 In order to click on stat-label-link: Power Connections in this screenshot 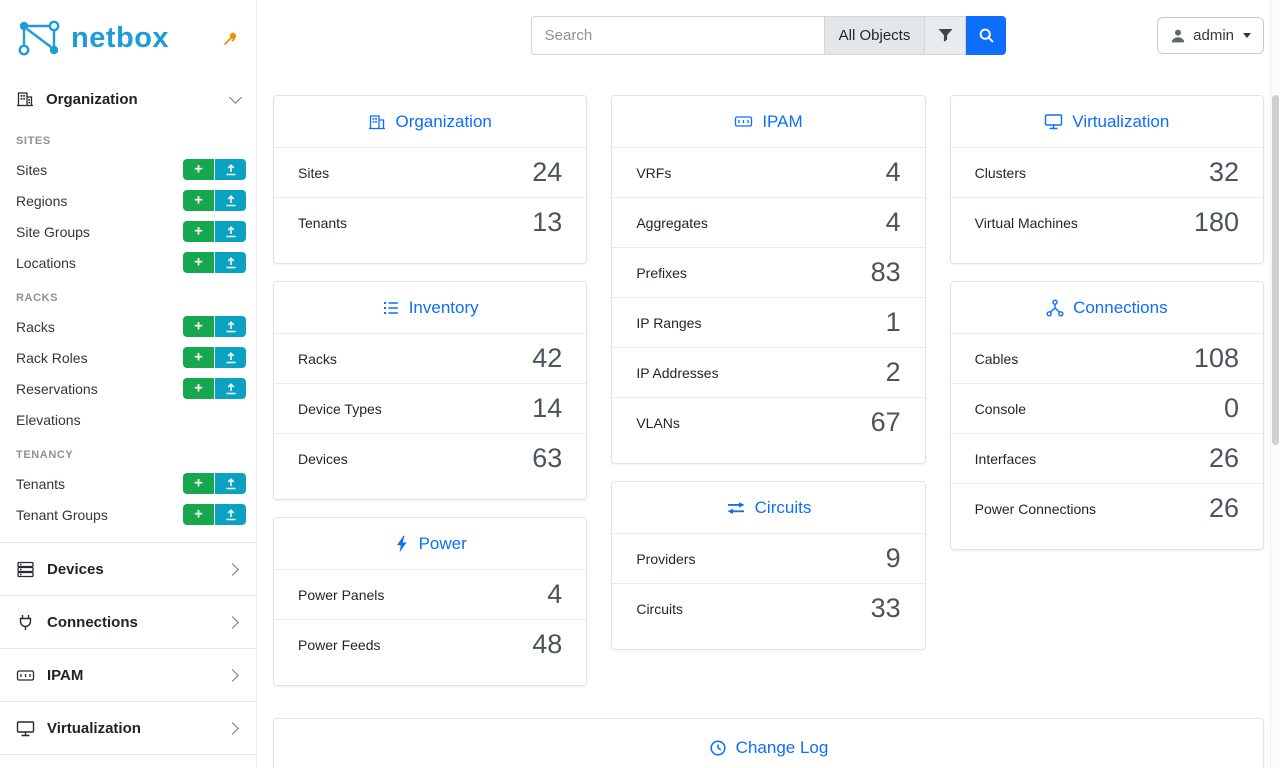, I will do `click(1035, 508)`.